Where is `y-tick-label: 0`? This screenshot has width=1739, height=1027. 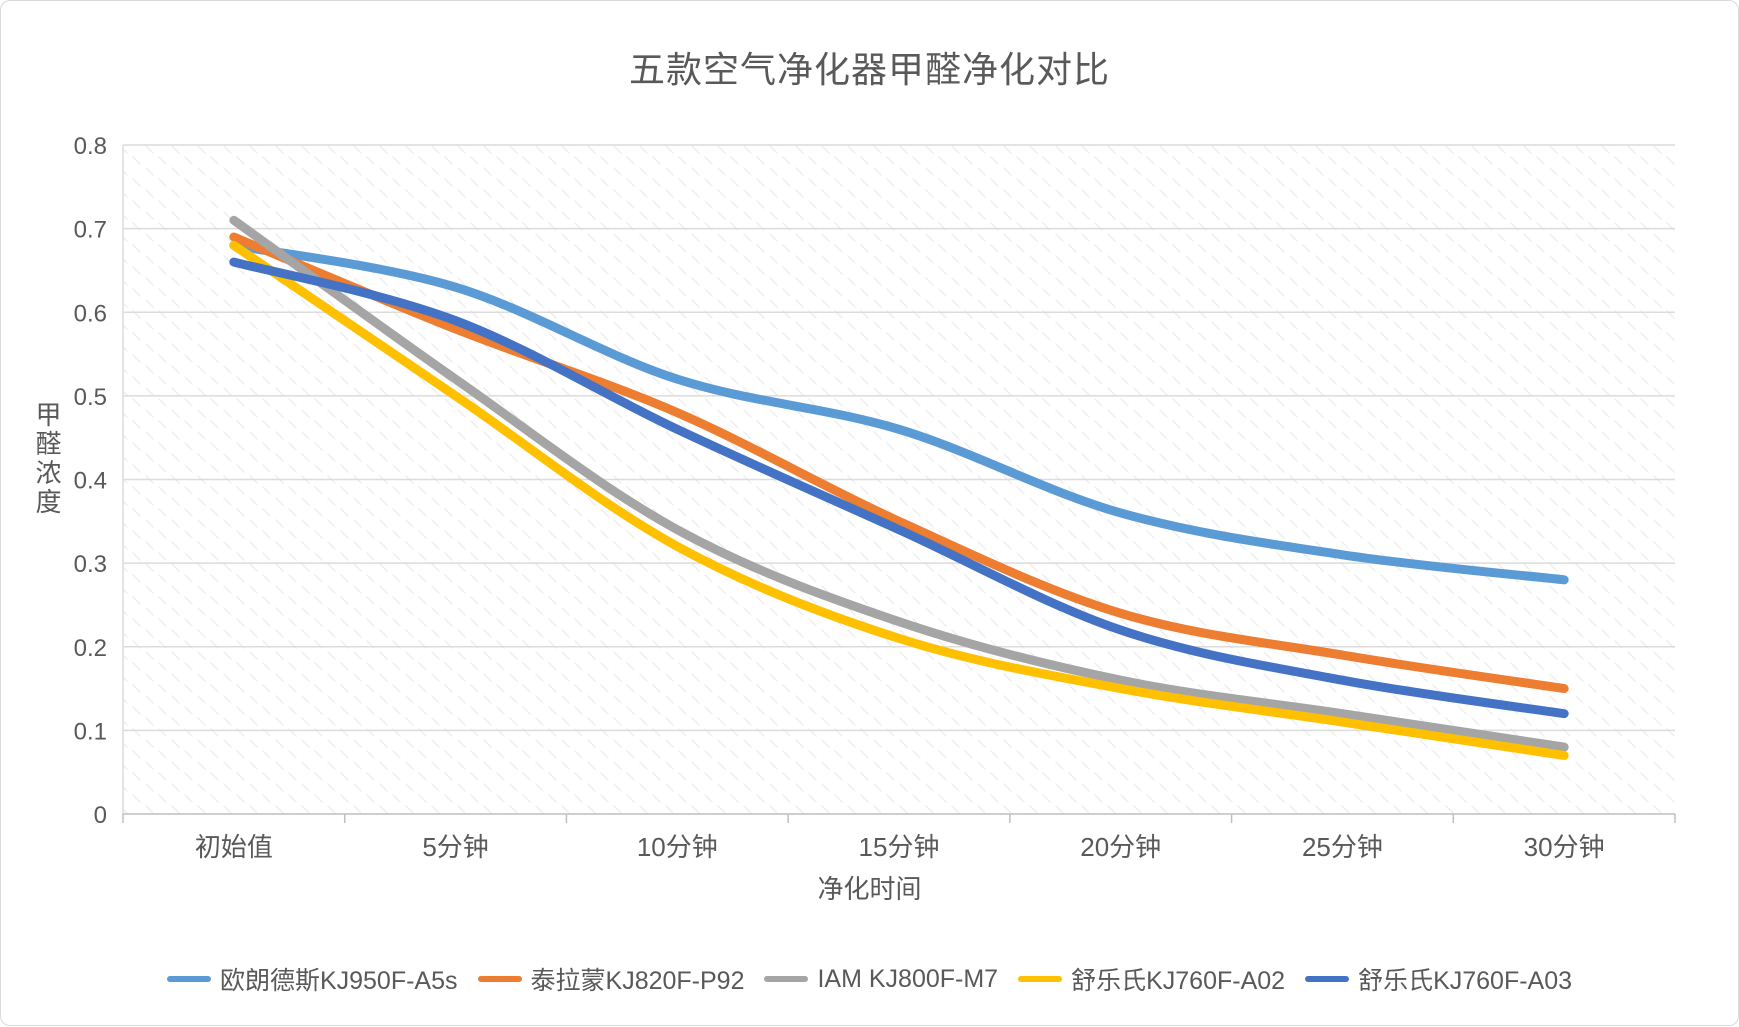 y-tick-label: 0 is located at coordinates (100, 815).